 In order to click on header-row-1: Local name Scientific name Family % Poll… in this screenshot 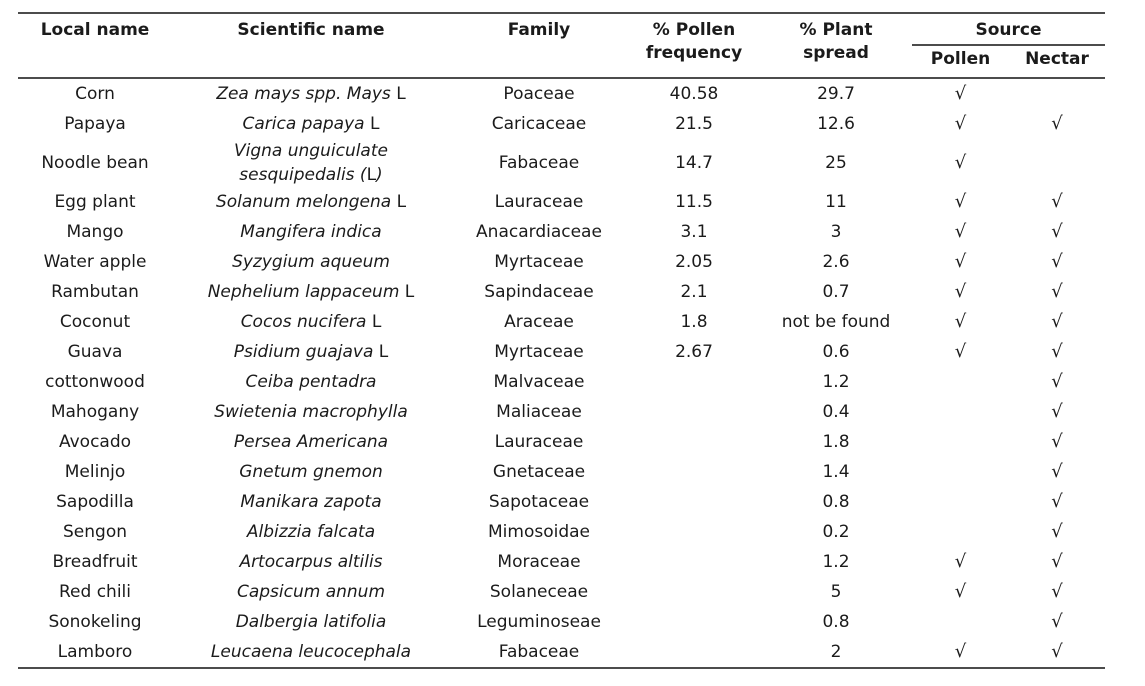, I will do `click(561, 38)`.